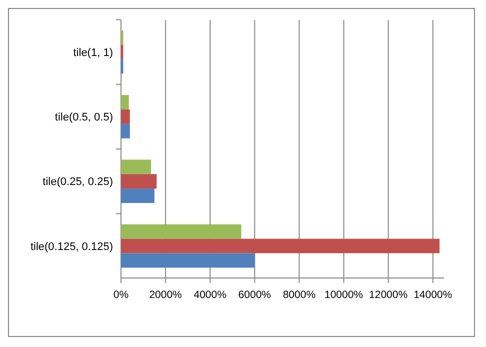 This screenshot has width=486, height=347. I want to click on y-tick-label: tile(0.25, 0.25), so click(77, 182).